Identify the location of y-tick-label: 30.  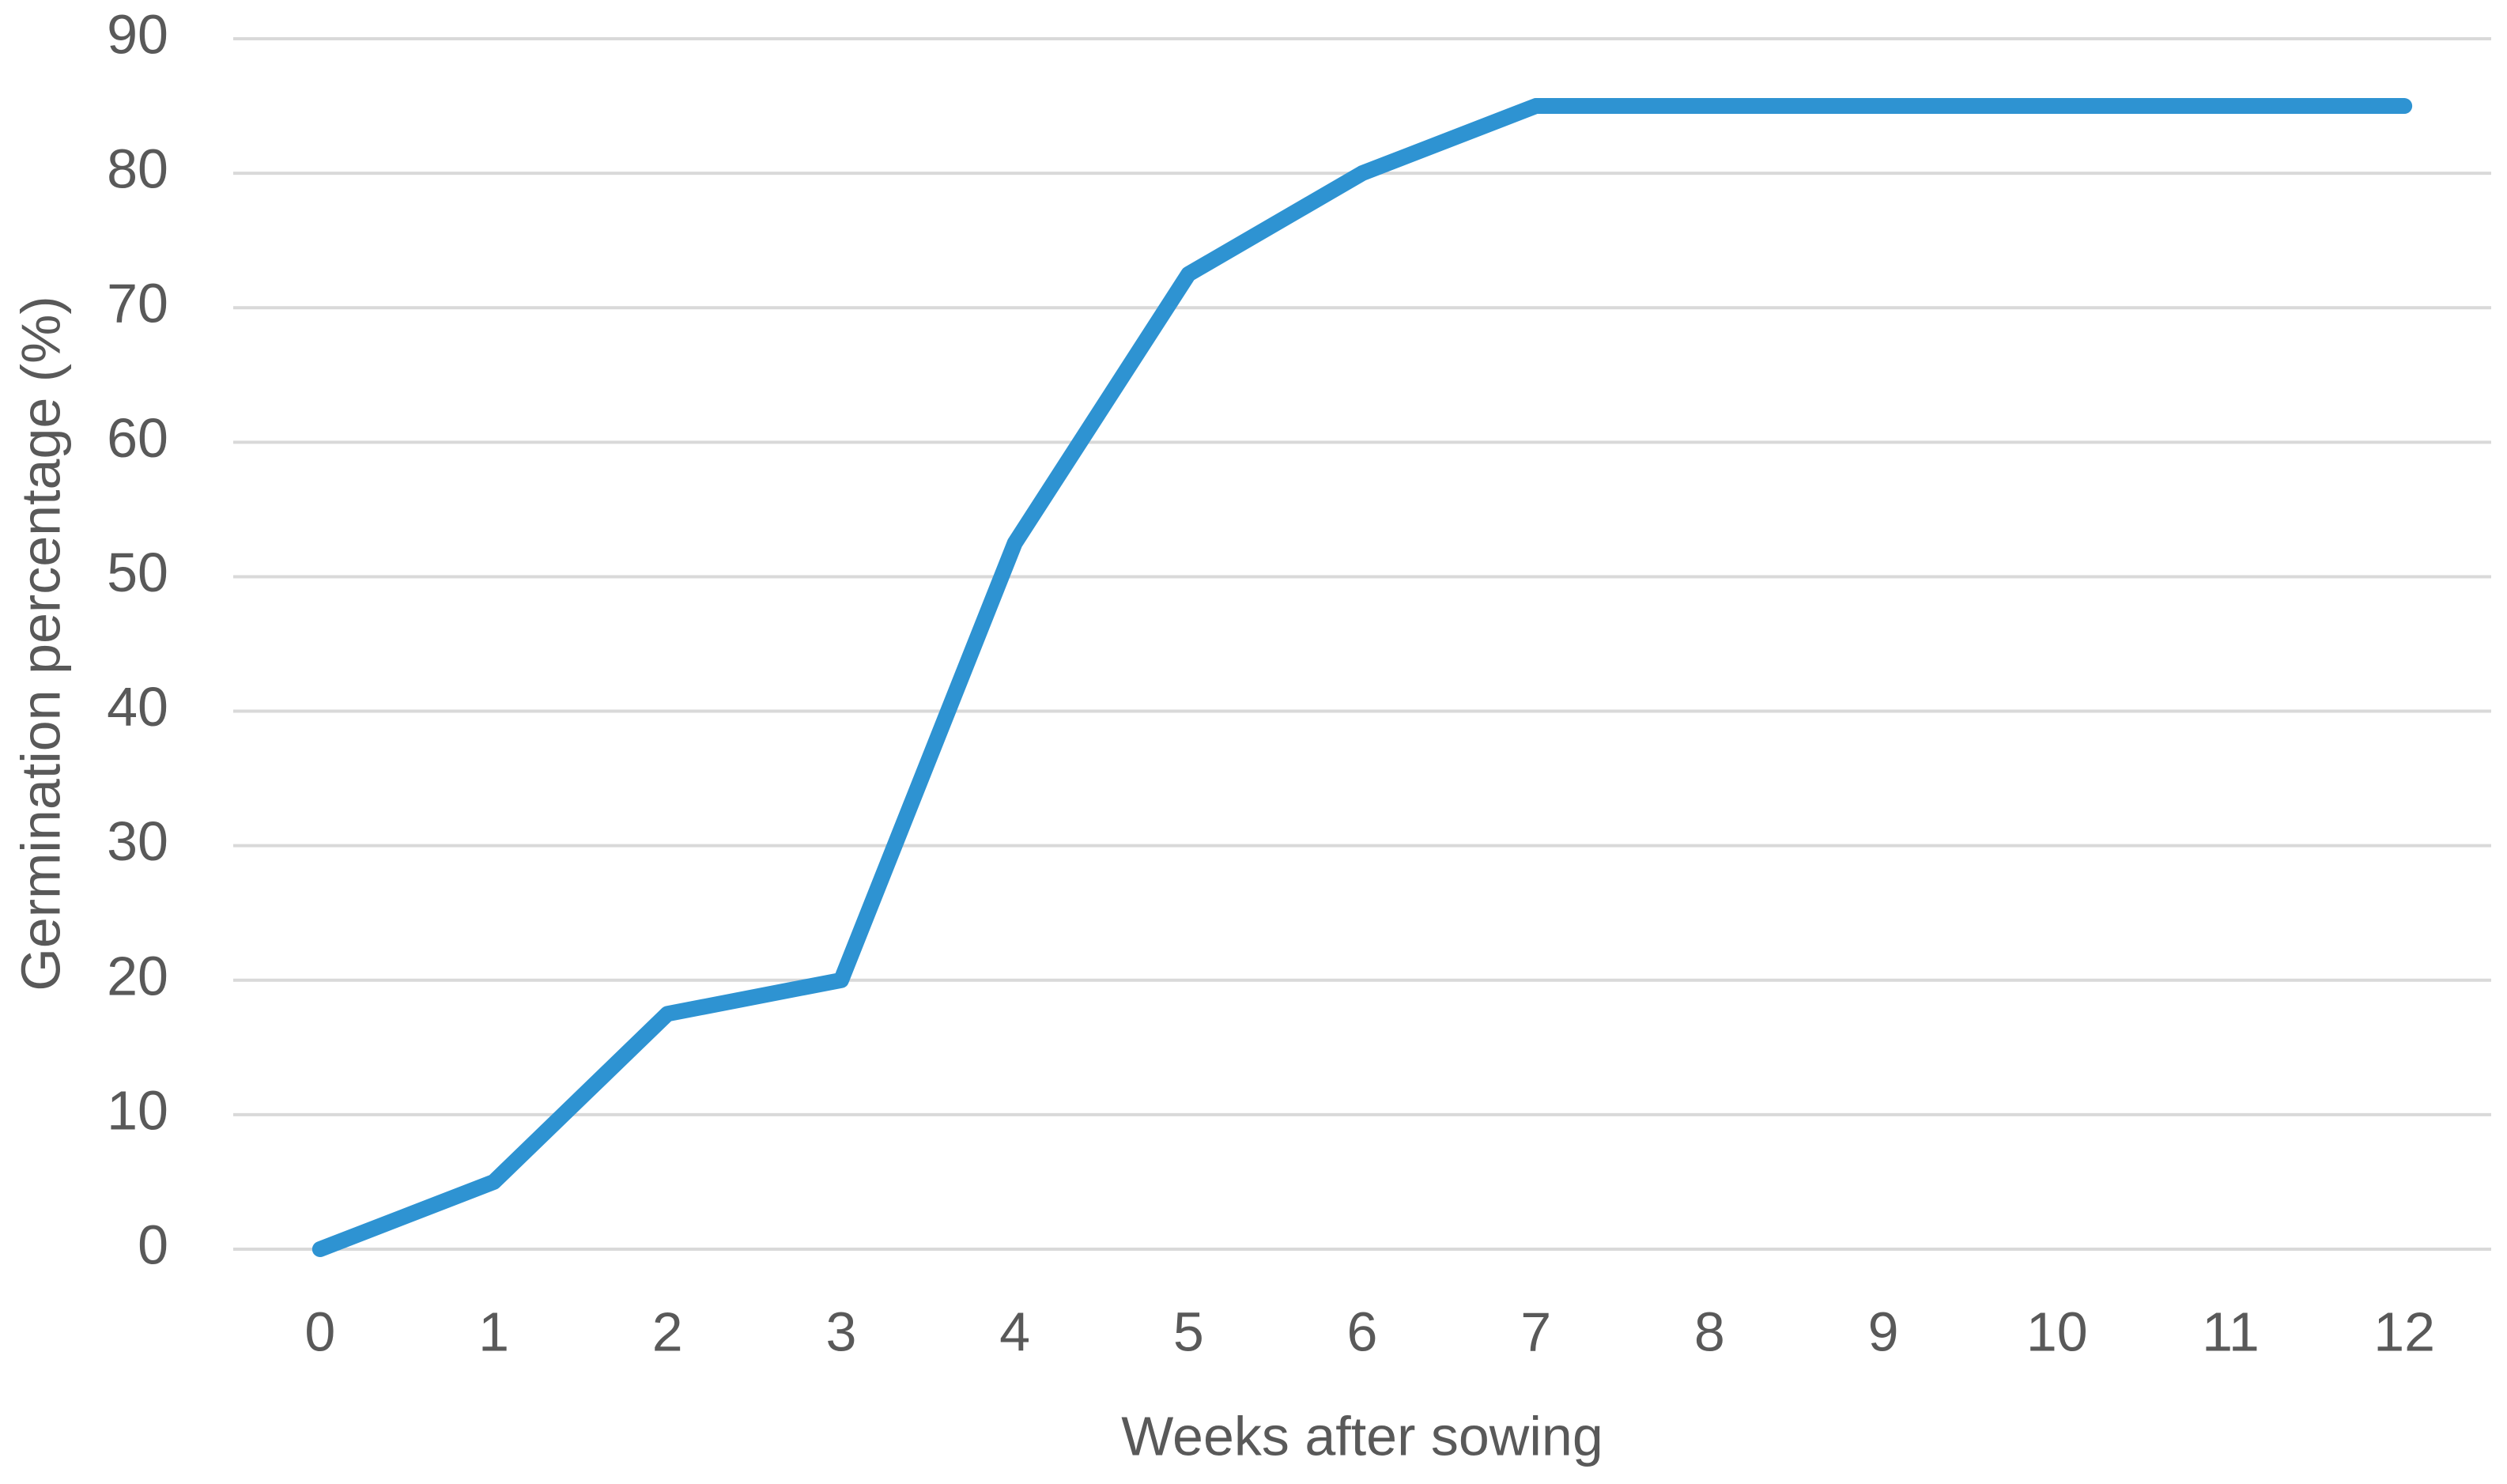
(137, 841).